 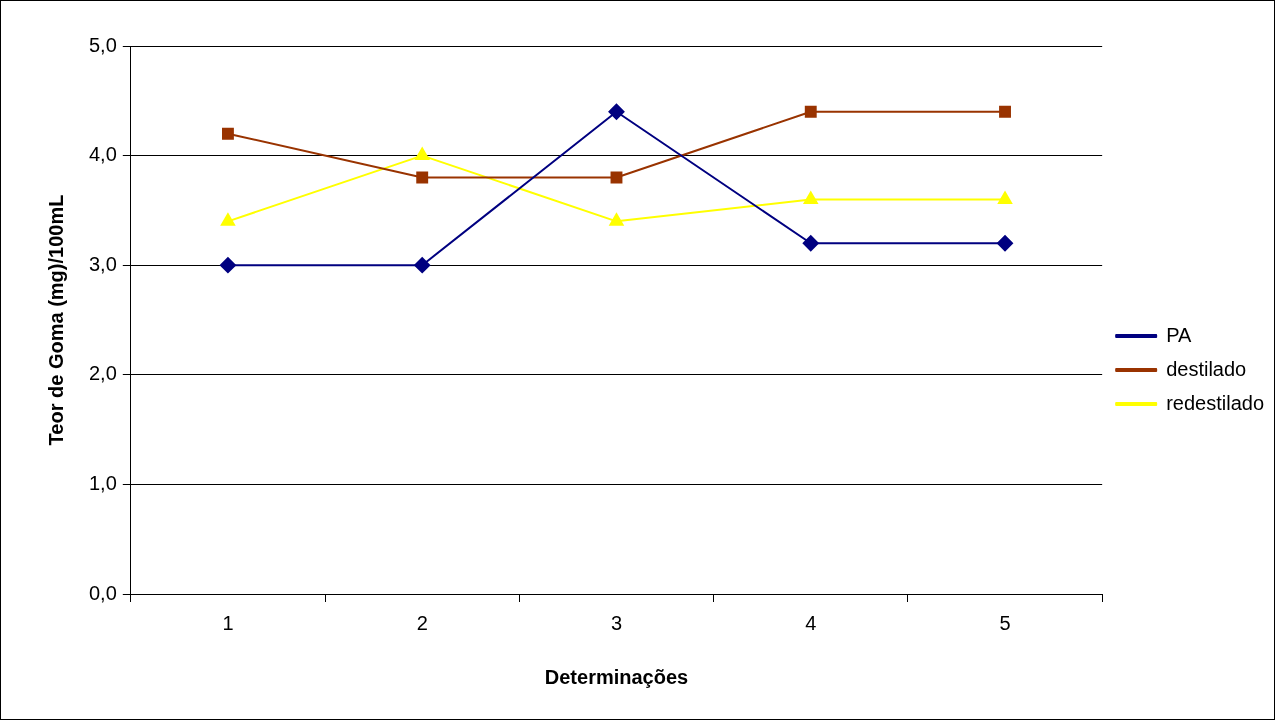 I want to click on y-tick-label: 2,0, so click(x=102, y=373).